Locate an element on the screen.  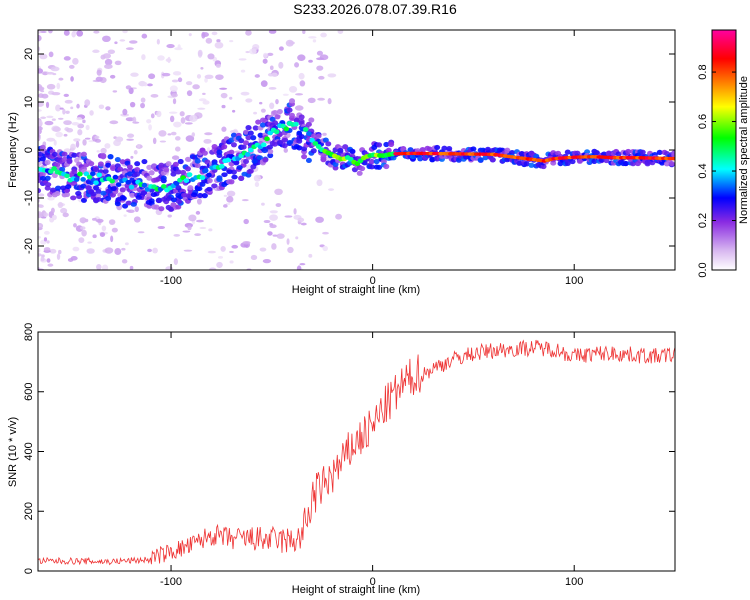
colorbar-tick-label: 0.0 is located at coordinates (703, 269).